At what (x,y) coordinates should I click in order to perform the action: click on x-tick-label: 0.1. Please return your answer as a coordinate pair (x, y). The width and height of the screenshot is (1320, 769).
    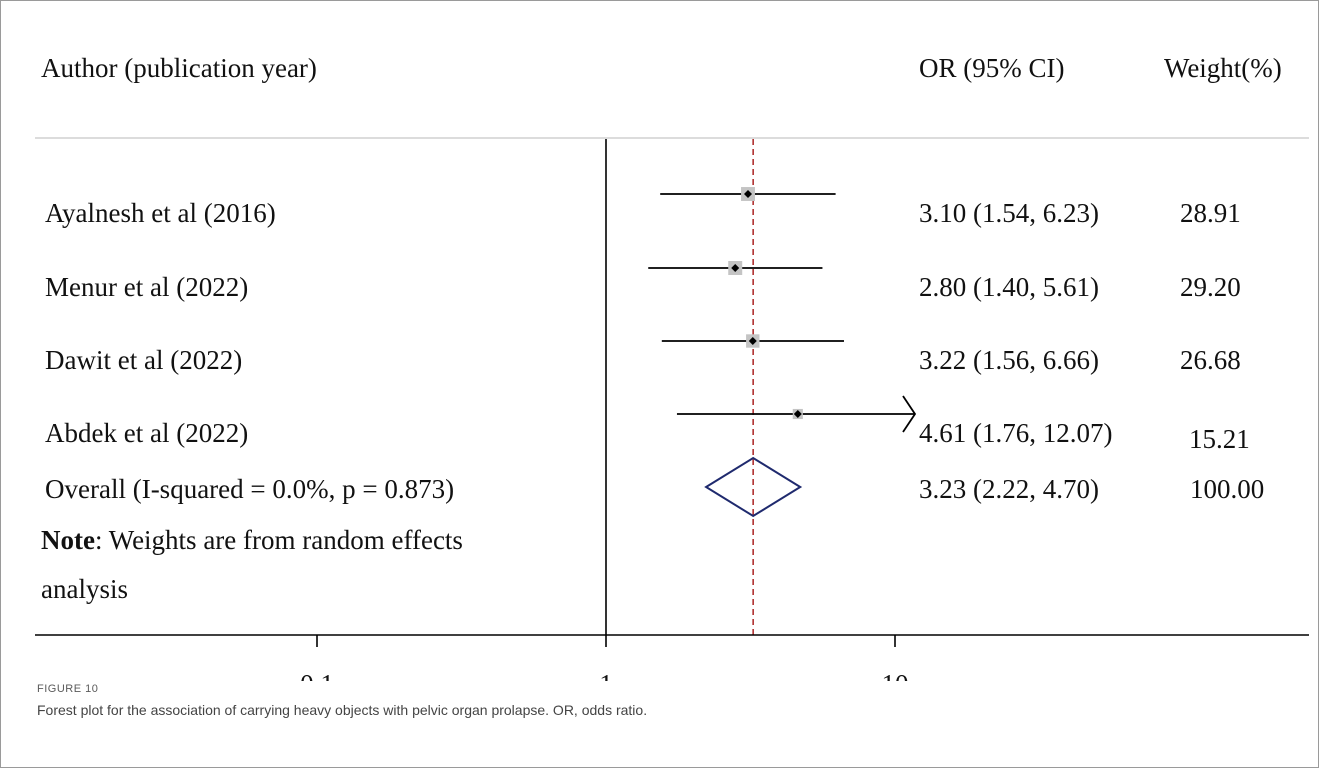
    Looking at the image, I should click on (317, 675).